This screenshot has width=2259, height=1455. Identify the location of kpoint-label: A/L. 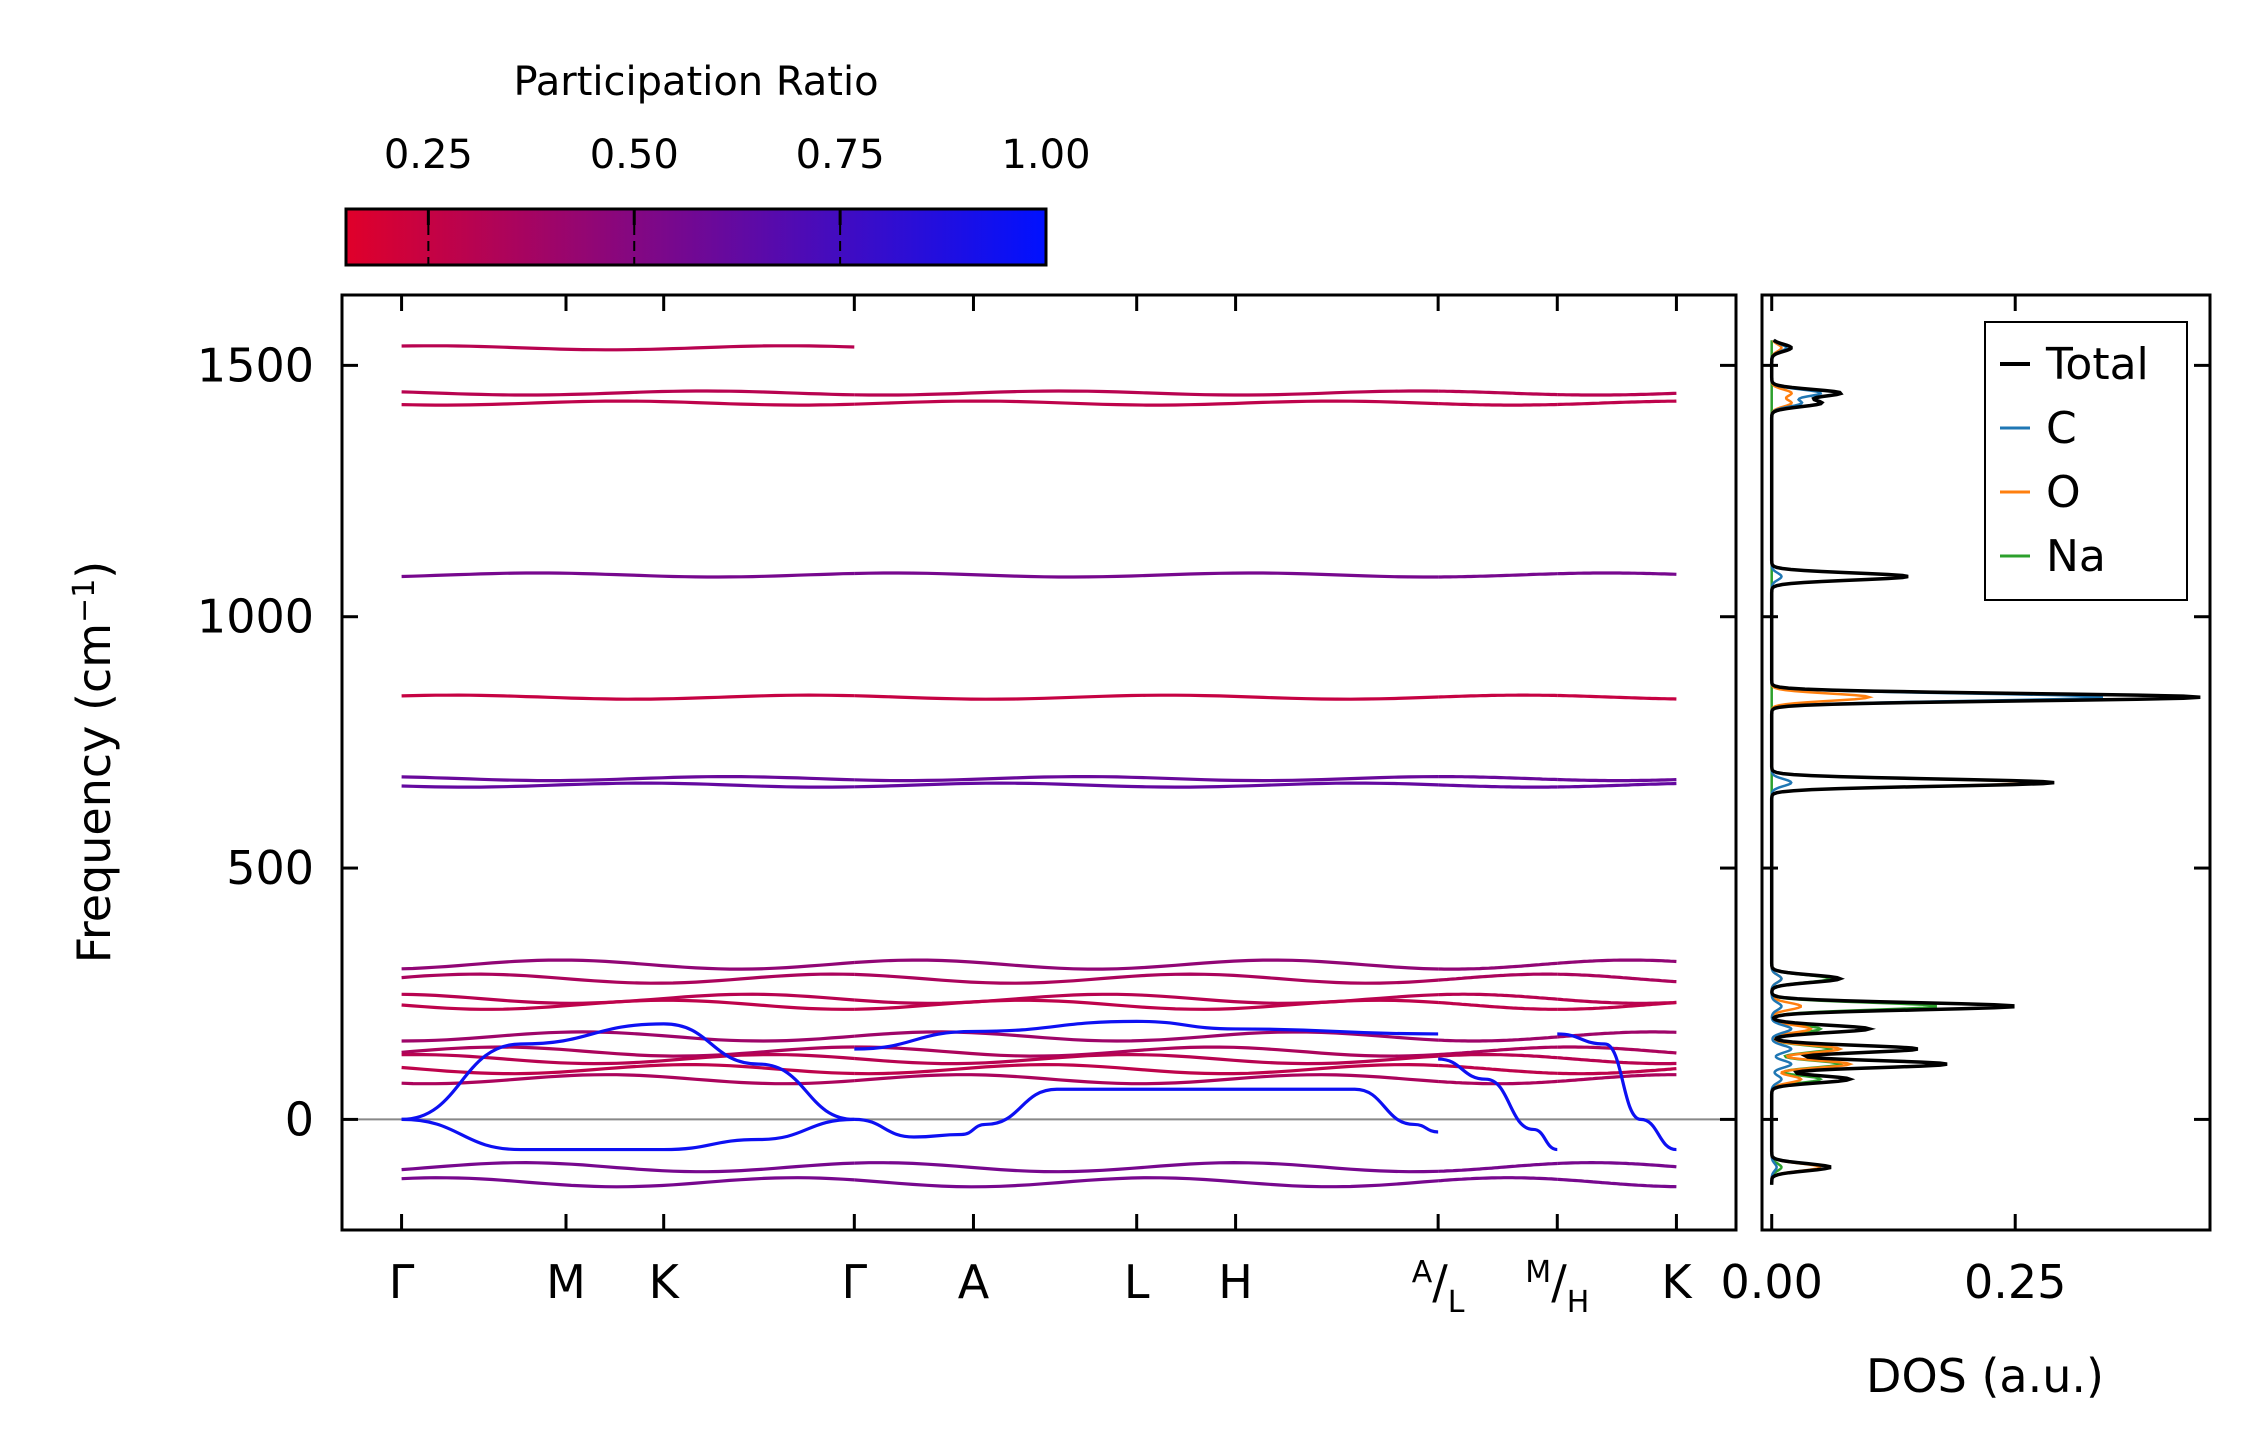
(1438, 1287).